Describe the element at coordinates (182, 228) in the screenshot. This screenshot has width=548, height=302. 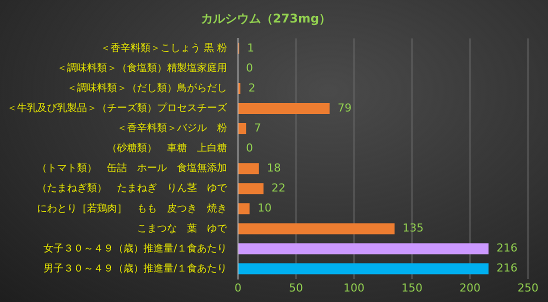
I see `y-tick-label: こまつな 葉 ゆで` at that location.